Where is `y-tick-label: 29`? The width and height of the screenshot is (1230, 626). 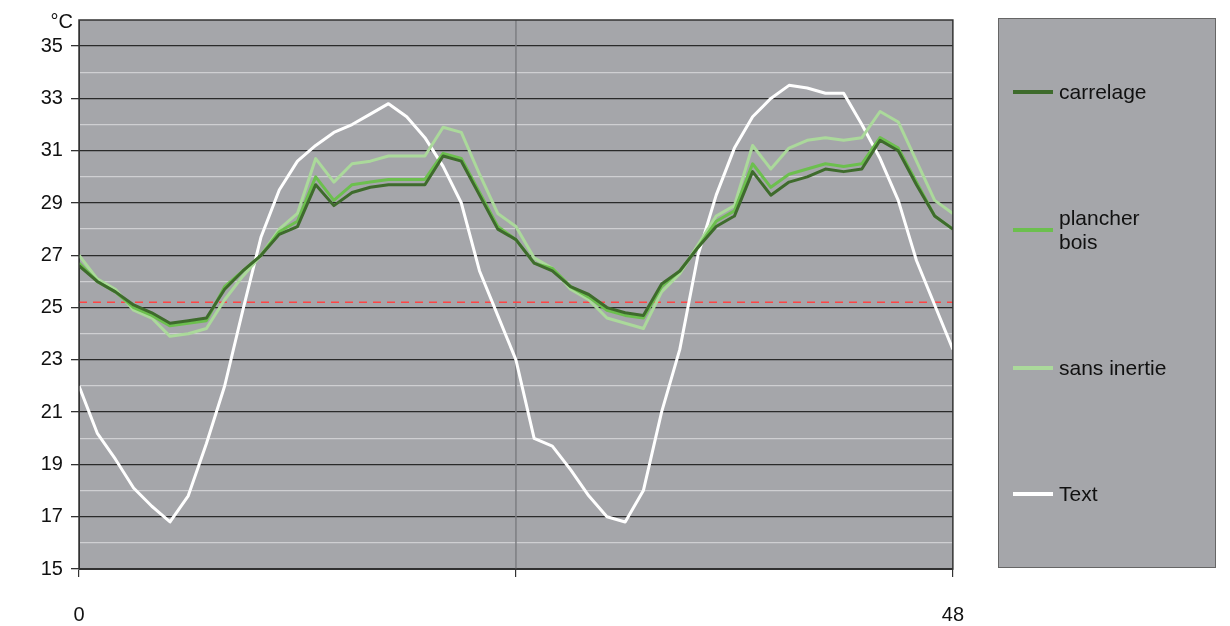
y-tick-label: 29 is located at coordinates (51, 201).